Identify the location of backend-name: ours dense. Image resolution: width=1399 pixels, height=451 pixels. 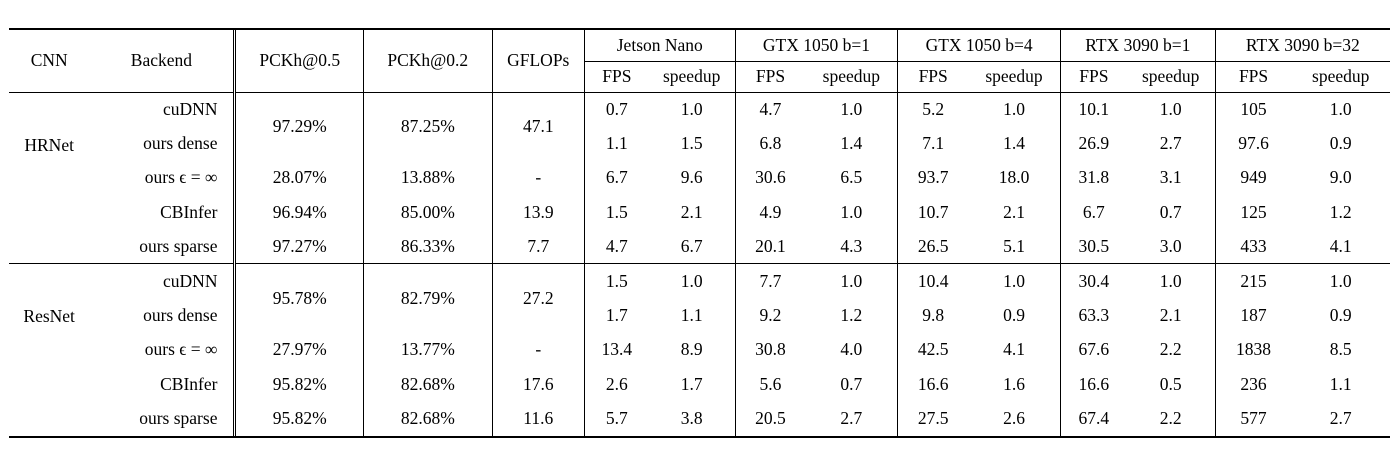
(180, 143).